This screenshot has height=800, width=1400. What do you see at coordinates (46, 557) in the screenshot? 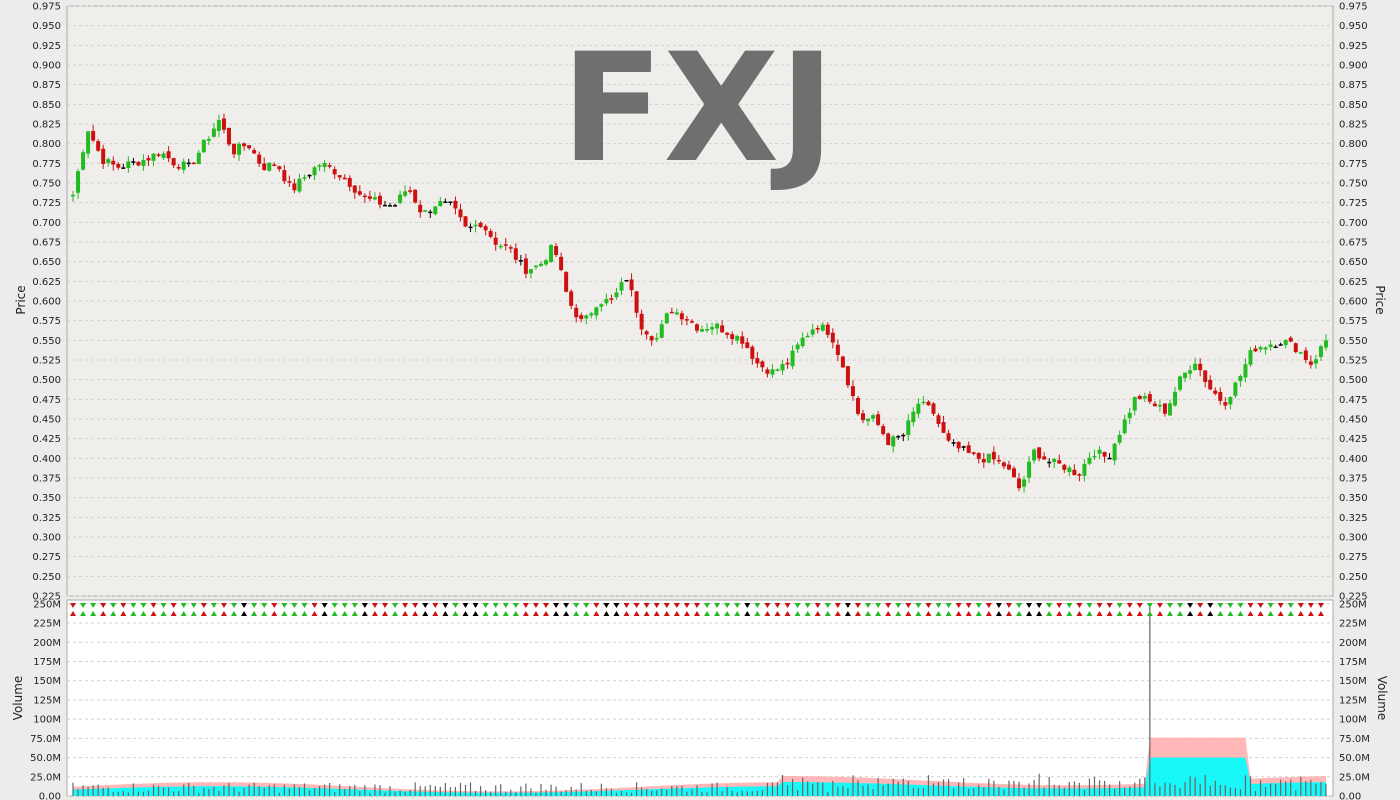
I see `price-tick-label: 0.275` at bounding box center [46, 557].